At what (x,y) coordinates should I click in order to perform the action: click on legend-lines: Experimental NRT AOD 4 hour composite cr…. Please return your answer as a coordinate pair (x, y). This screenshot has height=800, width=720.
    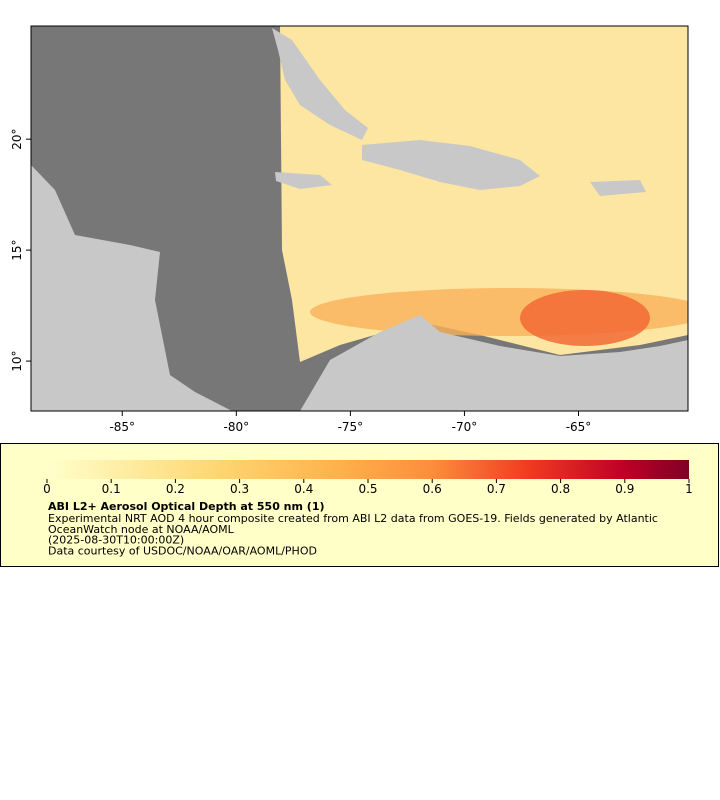
    Looking at the image, I should click on (353, 534).